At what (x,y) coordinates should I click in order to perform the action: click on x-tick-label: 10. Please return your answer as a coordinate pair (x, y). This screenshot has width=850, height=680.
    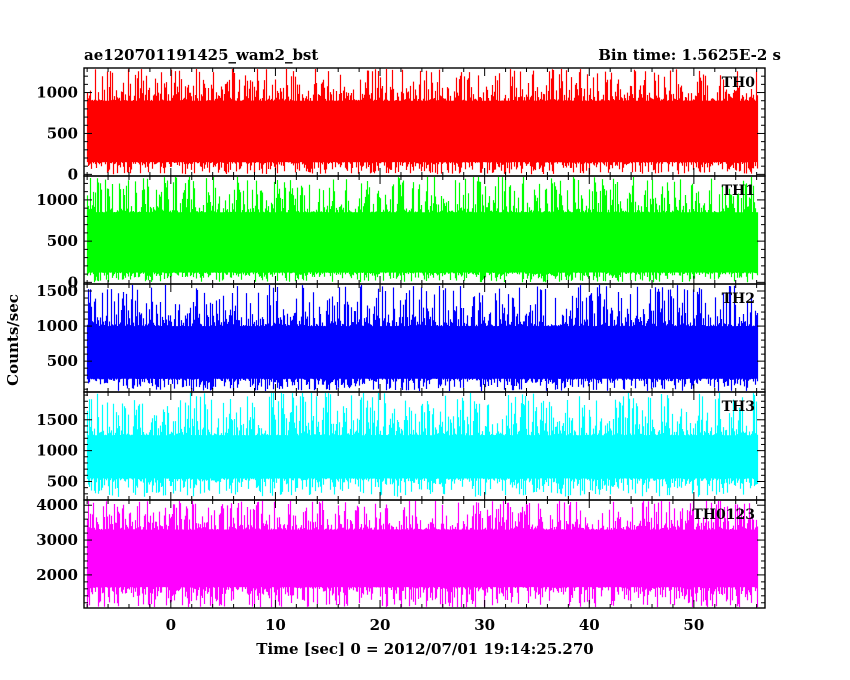
    Looking at the image, I should click on (275, 625).